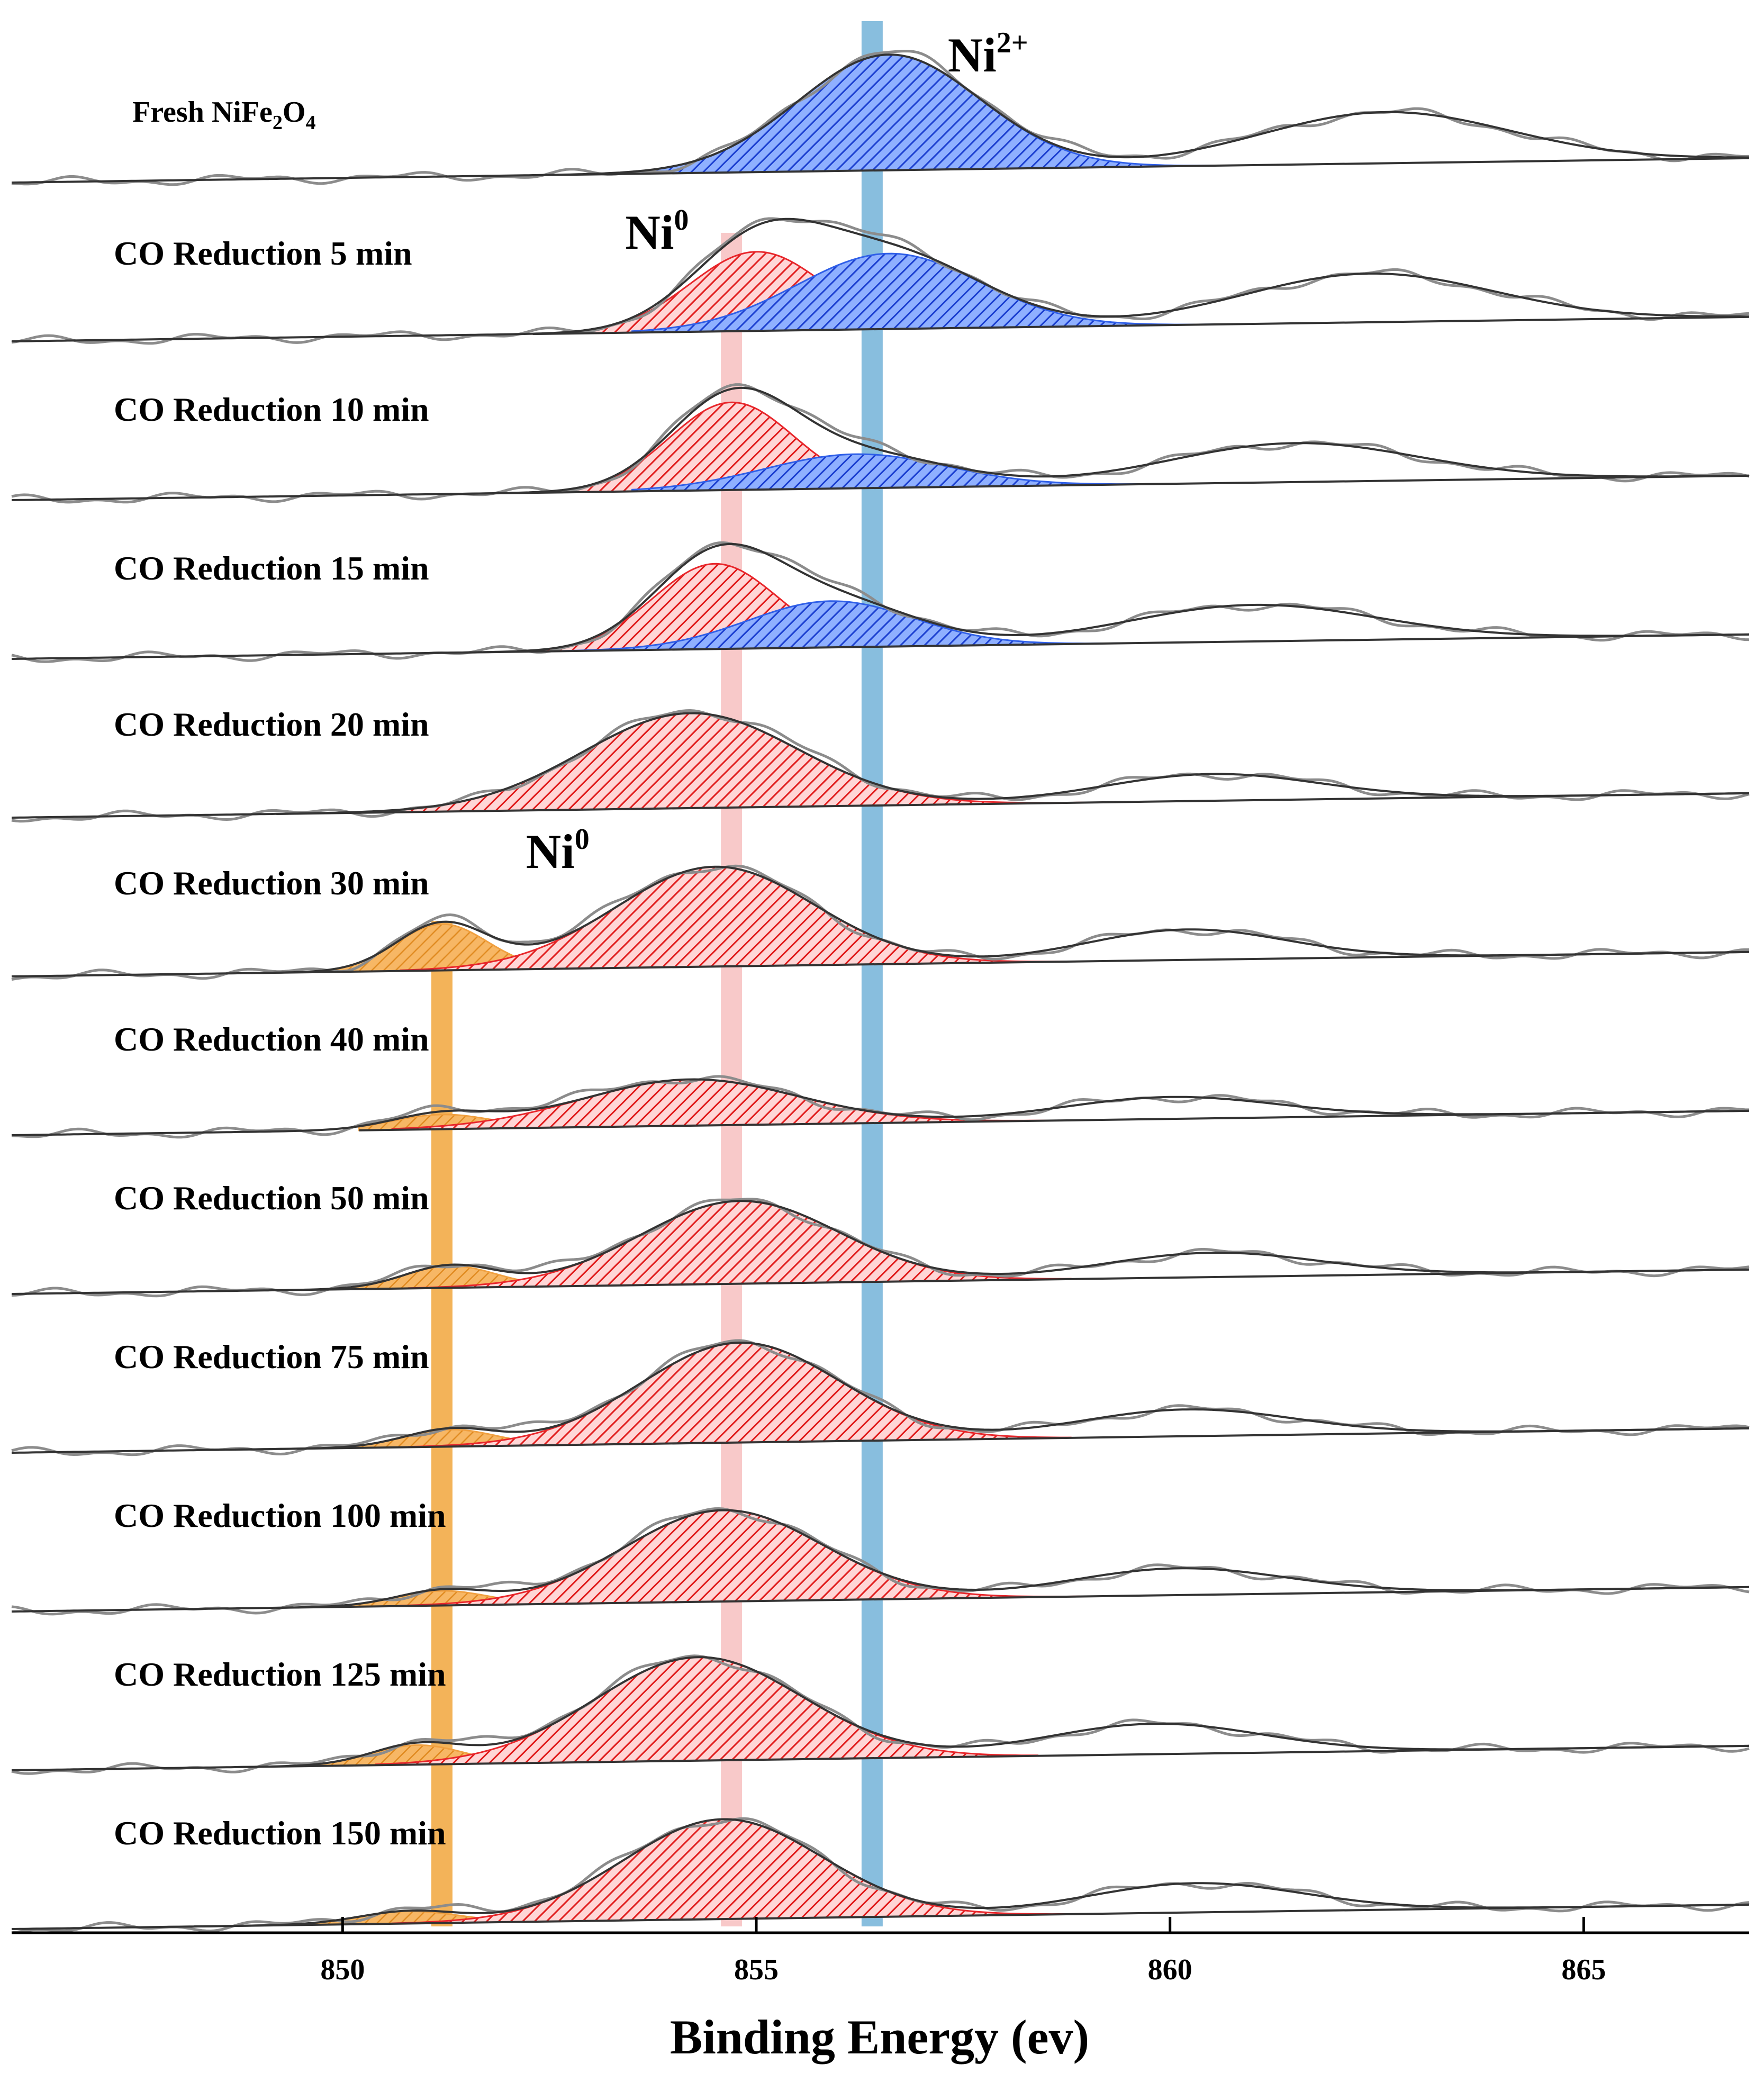  Describe the element at coordinates (1170, 1969) in the screenshot. I see `x-tick-label: 860` at that location.